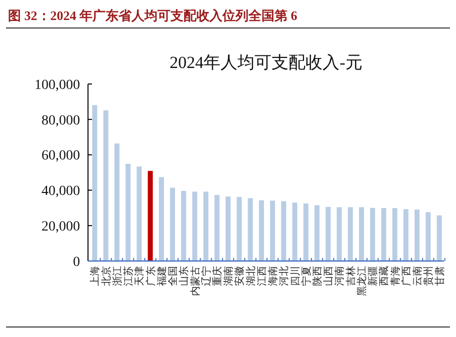  Describe the element at coordinates (350, 276) in the screenshot. I see `x-tick-label: 吉林` at that location.